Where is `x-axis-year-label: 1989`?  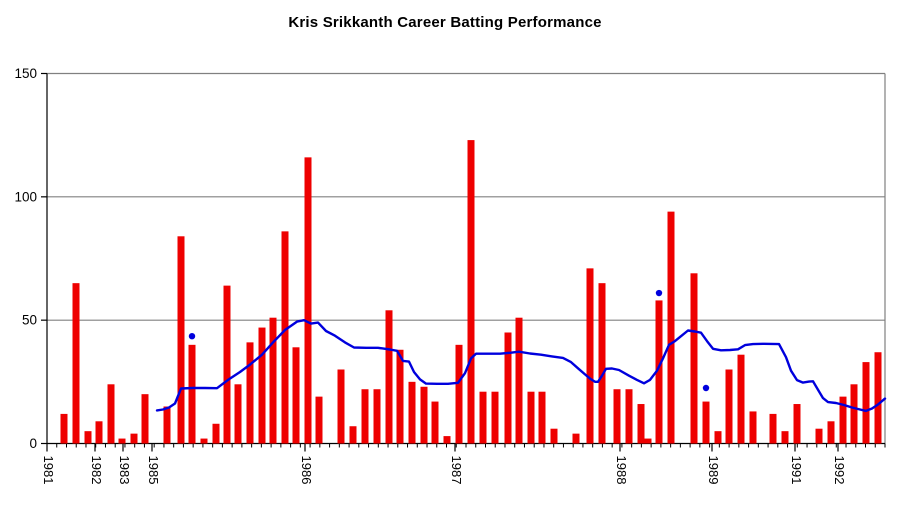 x-axis-year-label: 1989 is located at coordinates (713, 470).